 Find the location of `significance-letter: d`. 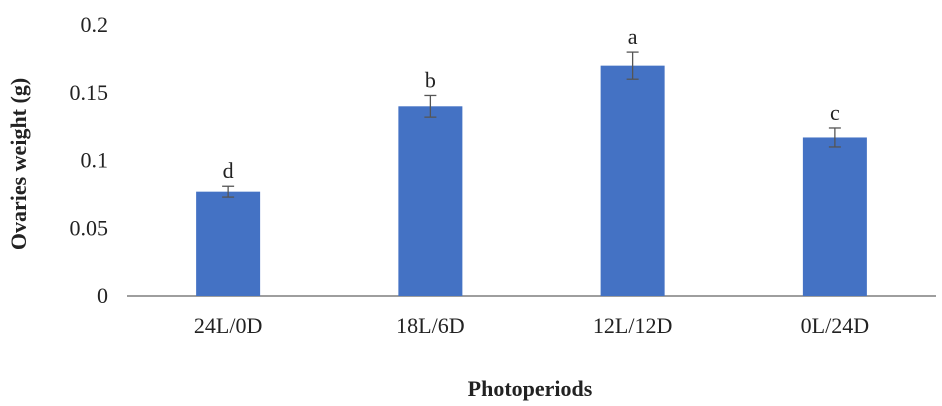

significance-letter: d is located at coordinates (228, 170).